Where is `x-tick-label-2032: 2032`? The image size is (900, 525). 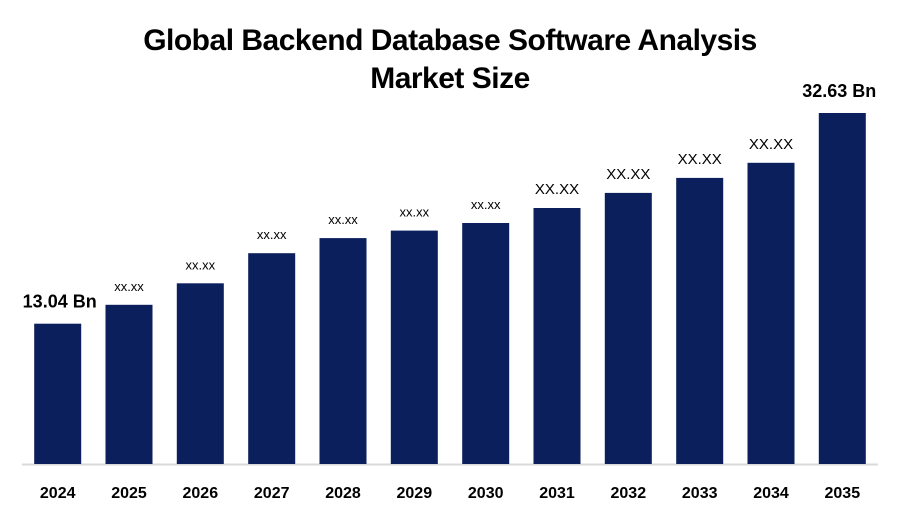 x-tick-label-2032: 2032 is located at coordinates (629, 493).